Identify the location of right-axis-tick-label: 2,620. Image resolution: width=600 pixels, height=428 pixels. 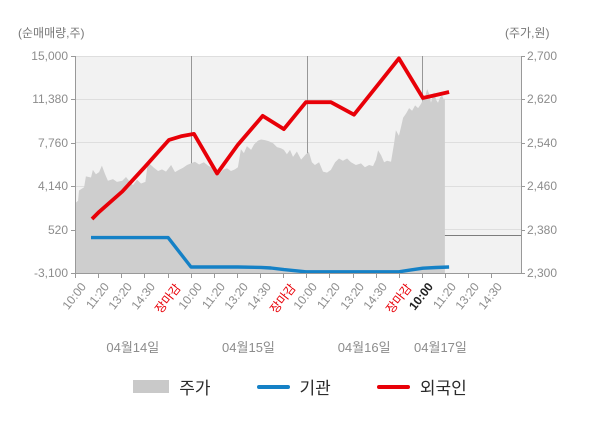
(542, 99).